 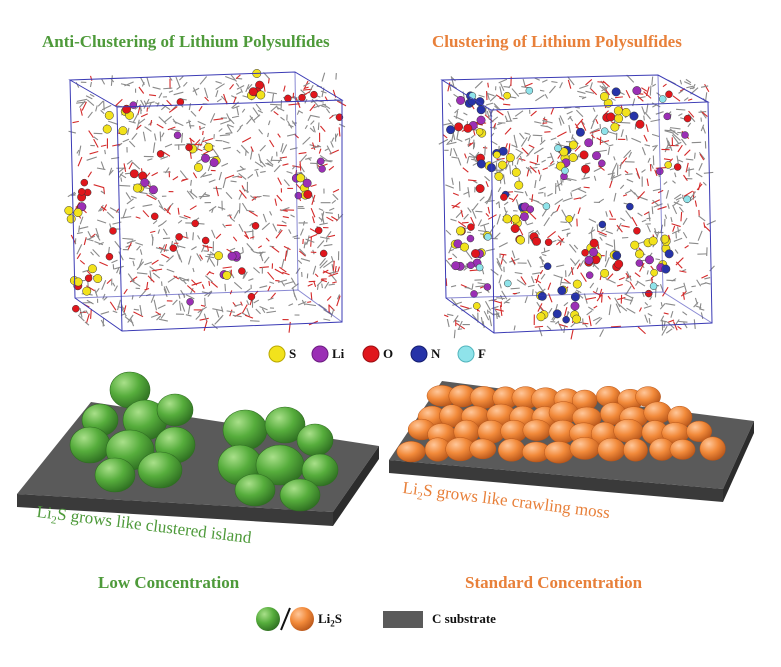 What do you see at coordinates (503, 151) in the screenshot?
I see `atom-n` at bounding box center [503, 151].